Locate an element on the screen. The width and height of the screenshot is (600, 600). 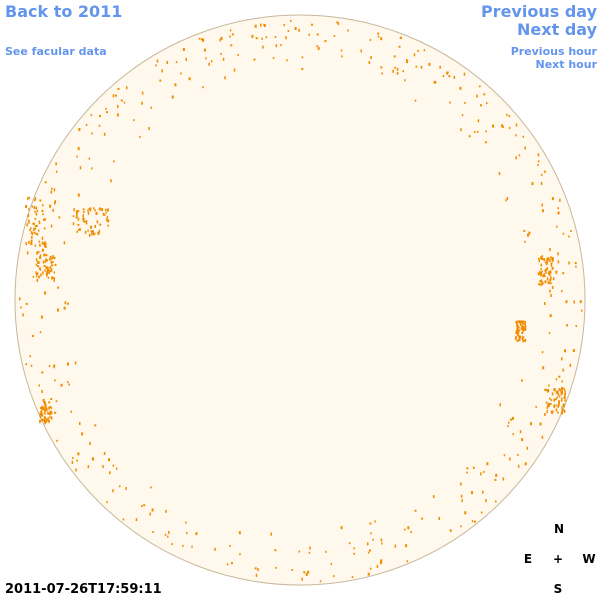
previous-day-link: Previous day is located at coordinates (538, 11).